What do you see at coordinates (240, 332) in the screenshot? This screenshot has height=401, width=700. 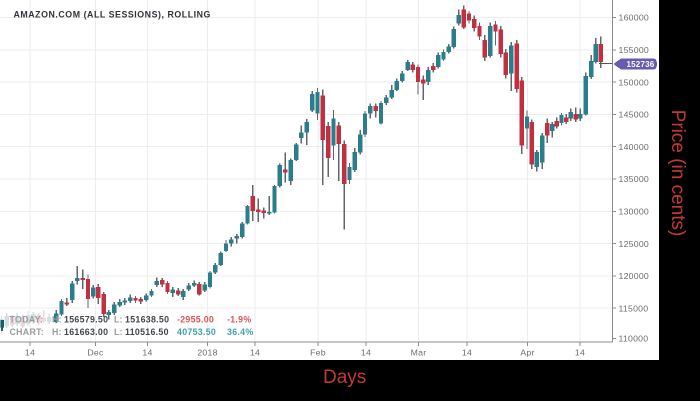 I see `svg-text: 36.4%` at bounding box center [240, 332].